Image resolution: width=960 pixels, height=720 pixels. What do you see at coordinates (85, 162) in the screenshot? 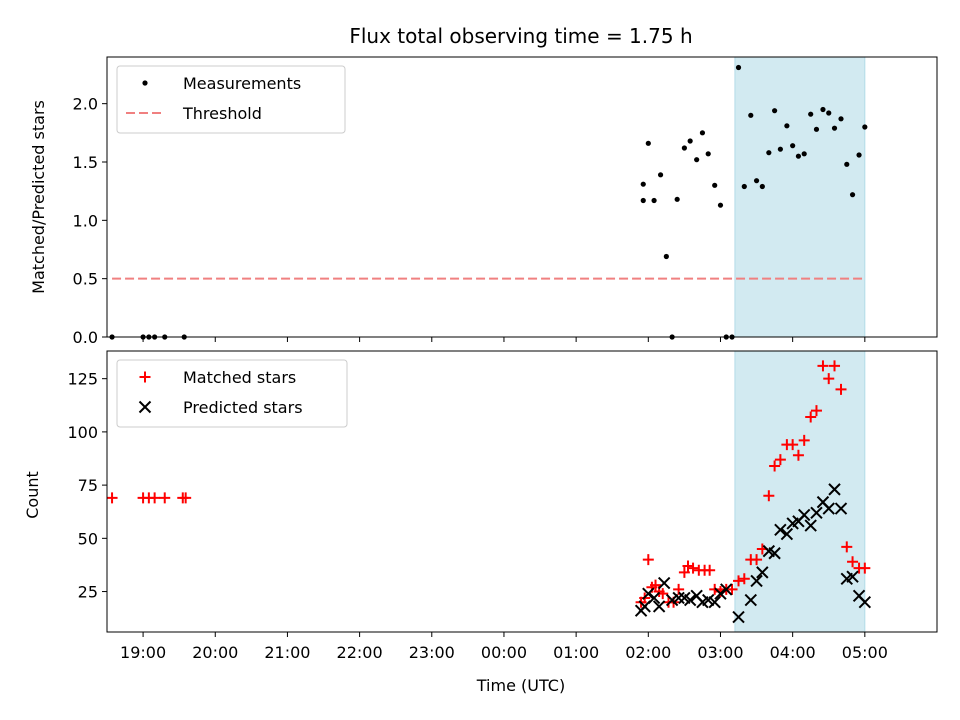
I see `y-tick-label: 1.5` at bounding box center [85, 162].